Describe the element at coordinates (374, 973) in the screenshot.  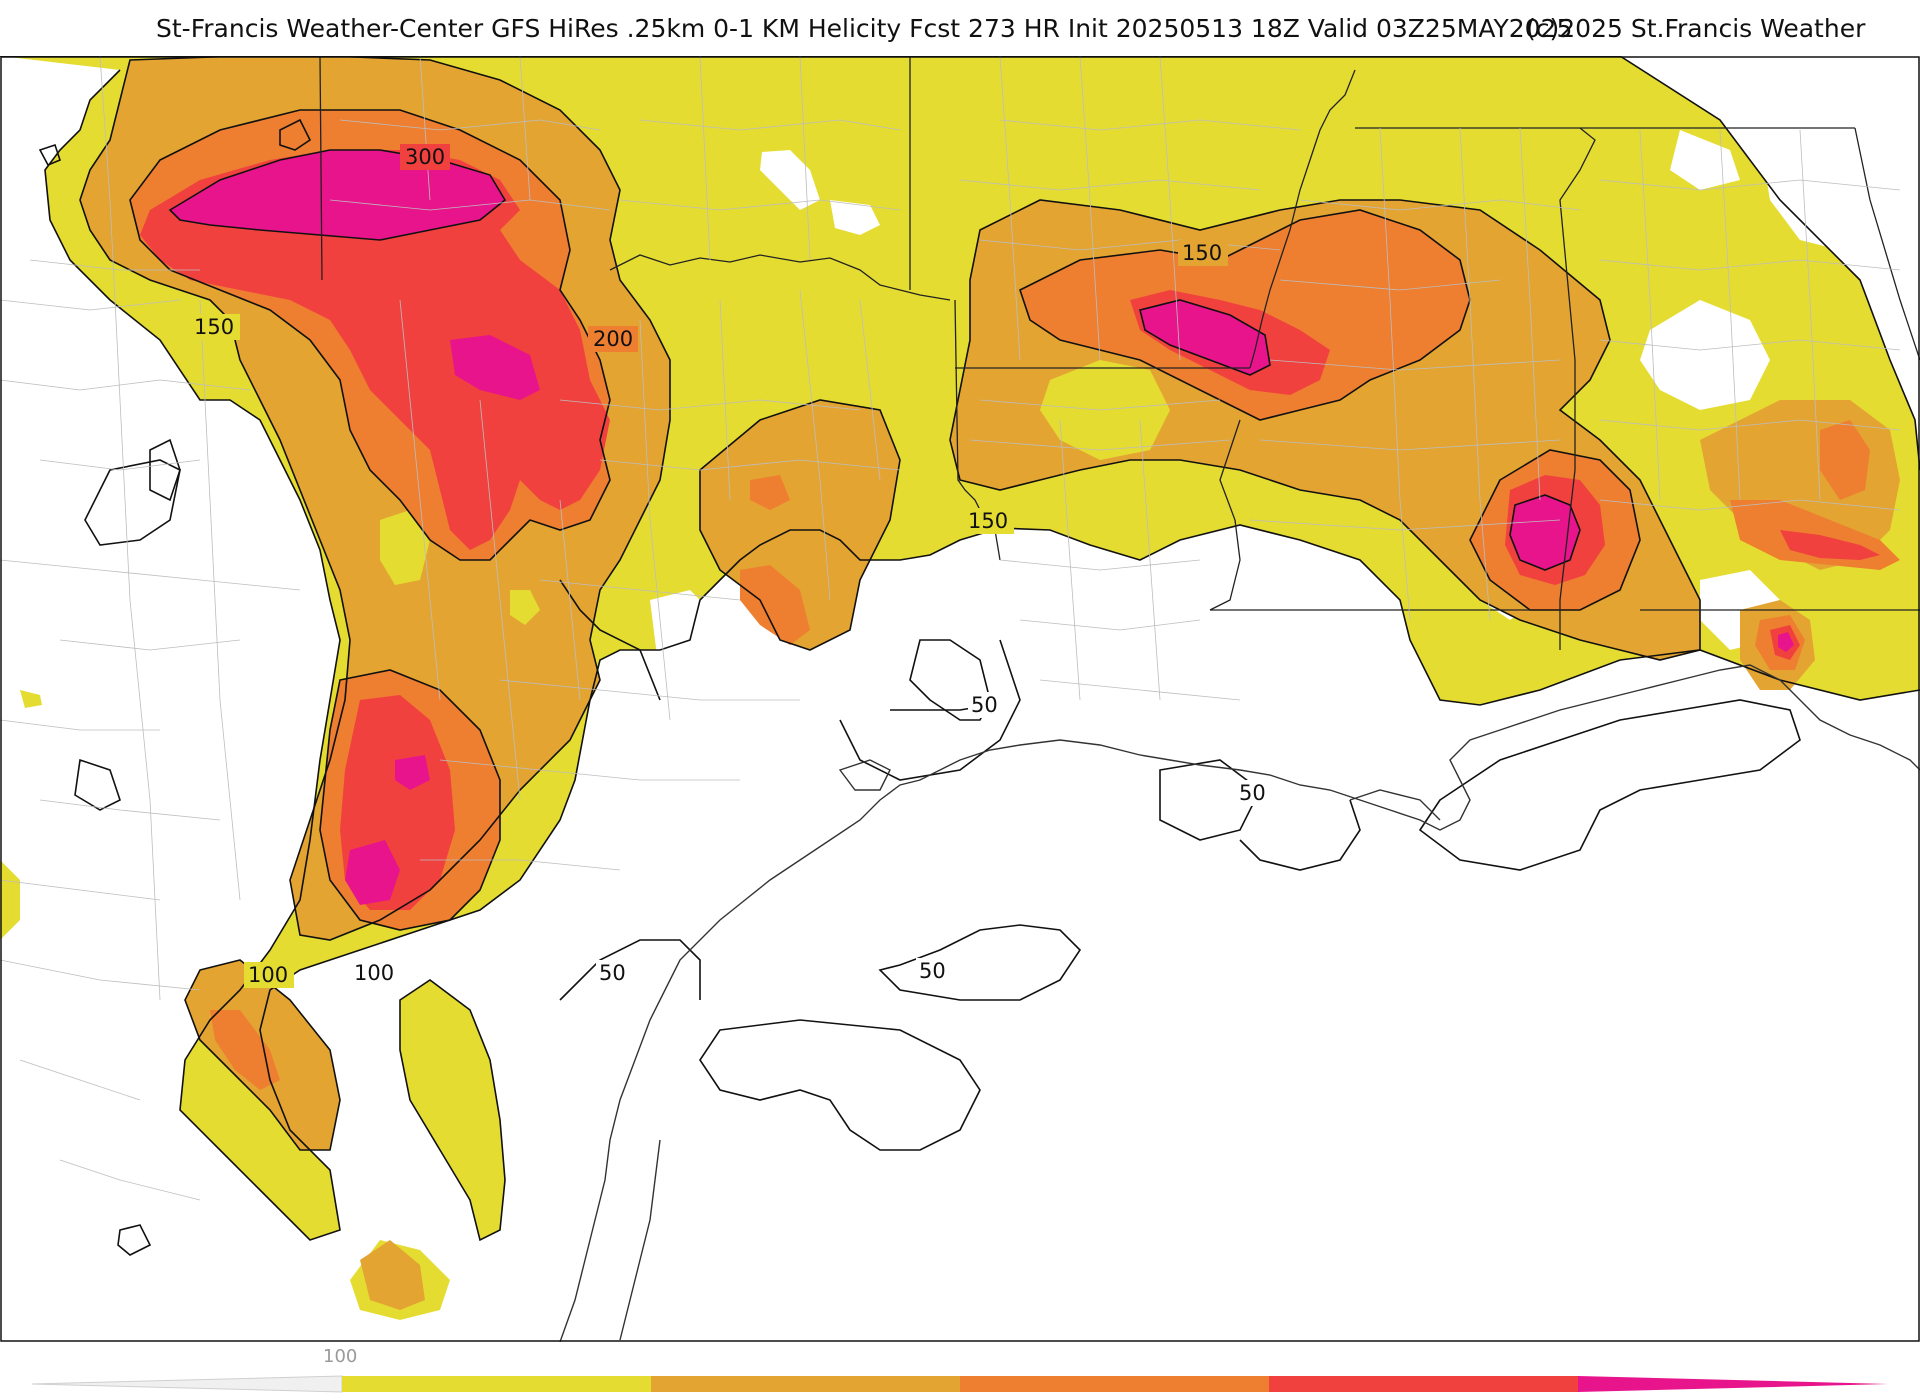
I see `contour-label-100-south: 100` at that location.